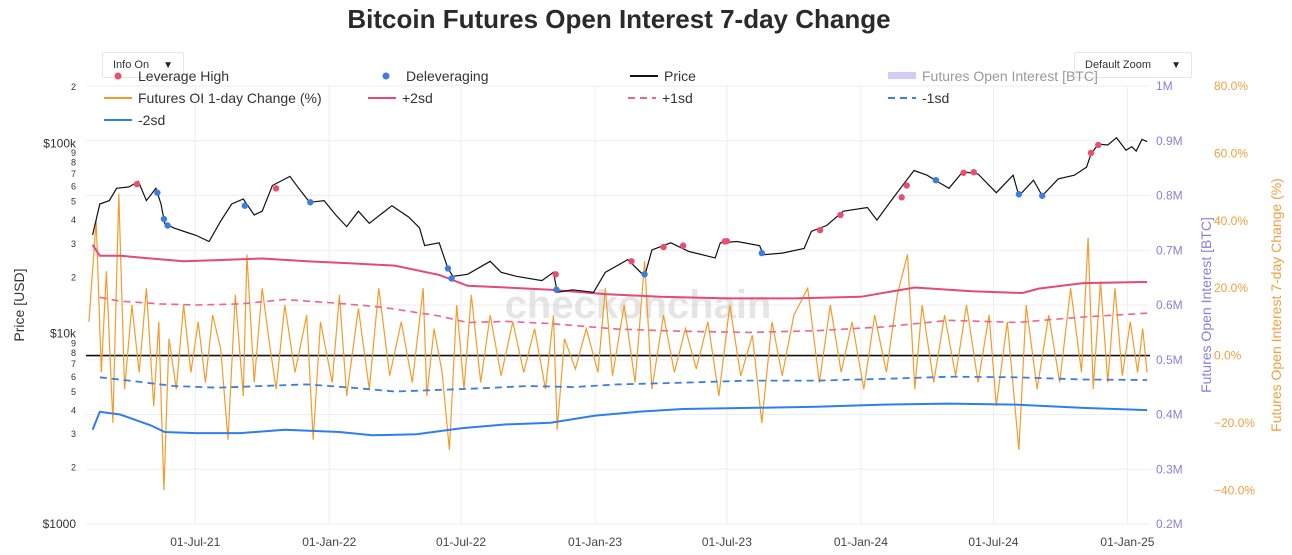 Image resolution: width=1292 pixels, height=555 pixels. What do you see at coordinates (619, 419) in the screenshot?
I see `minus2sd-line` at bounding box center [619, 419].